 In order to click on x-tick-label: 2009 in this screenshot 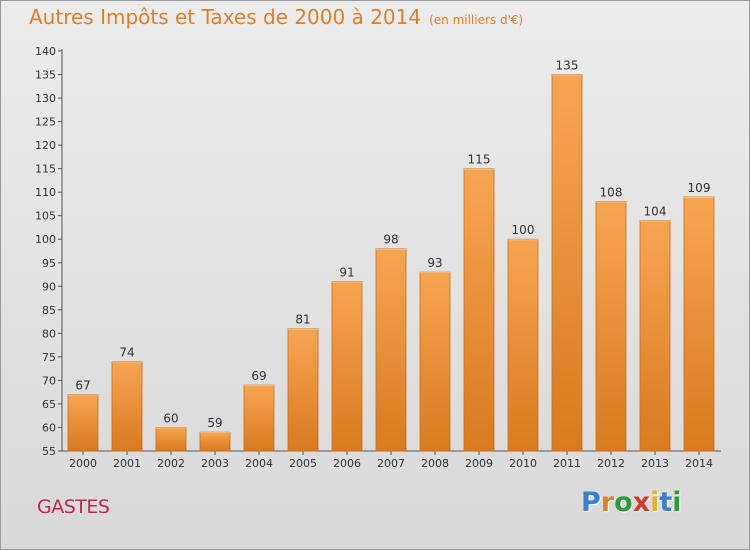, I will do `click(479, 463)`.